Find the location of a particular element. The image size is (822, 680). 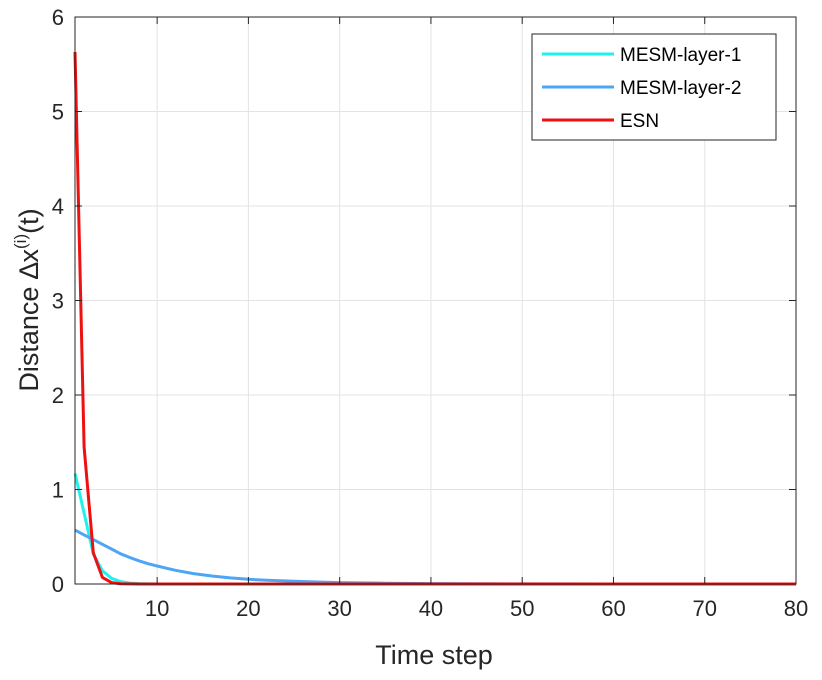

y-axis-title-prefix: Distance is located at coordinates (29, 335).